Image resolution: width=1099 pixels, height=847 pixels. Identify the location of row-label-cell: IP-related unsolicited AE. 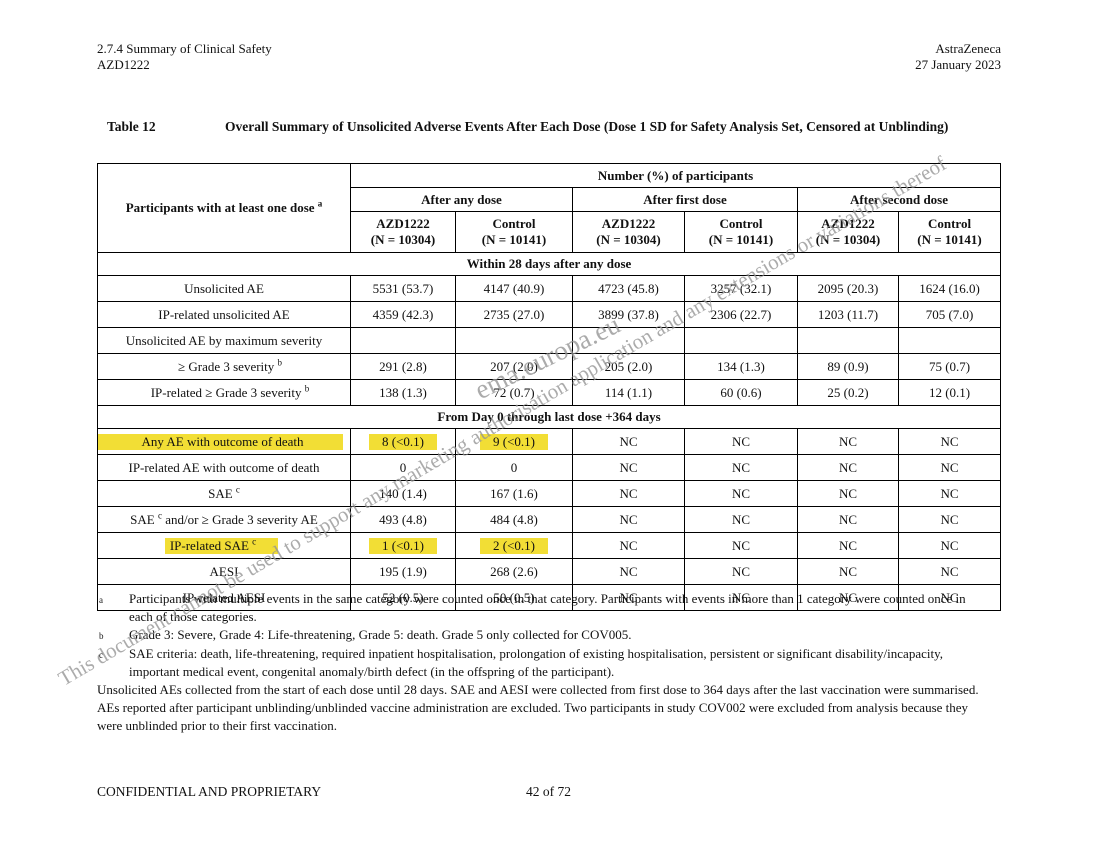
(224, 314).